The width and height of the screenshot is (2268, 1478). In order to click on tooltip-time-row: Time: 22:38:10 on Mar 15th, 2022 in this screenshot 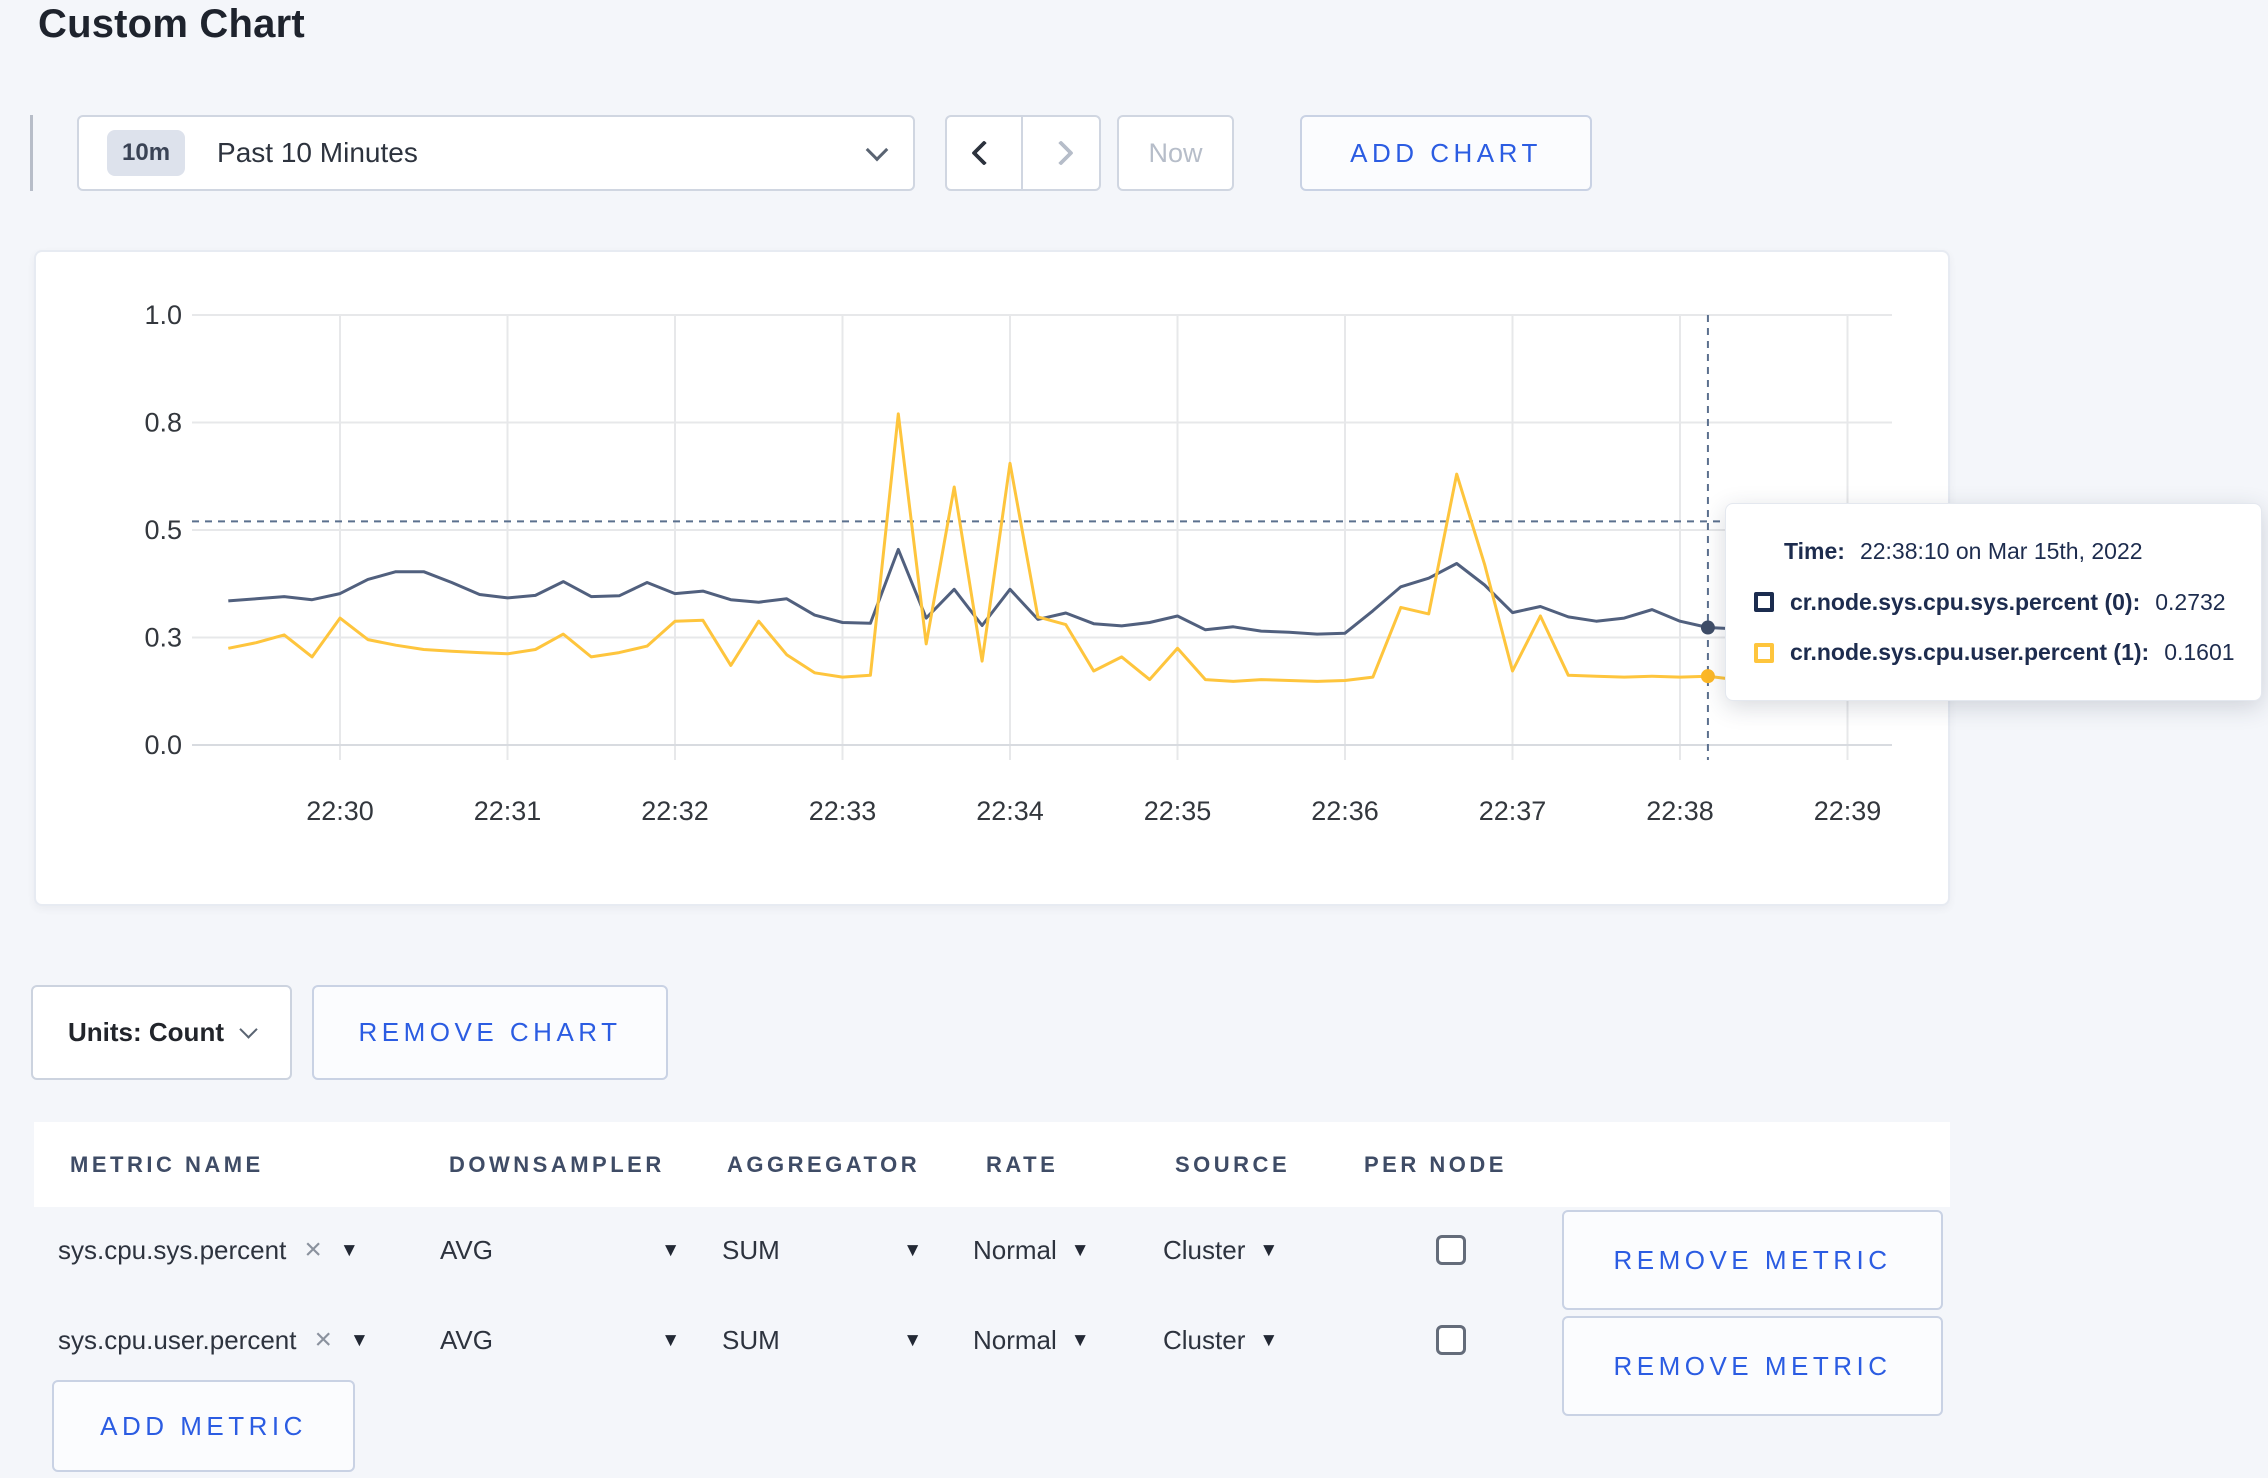, I will do `click(2022, 551)`.